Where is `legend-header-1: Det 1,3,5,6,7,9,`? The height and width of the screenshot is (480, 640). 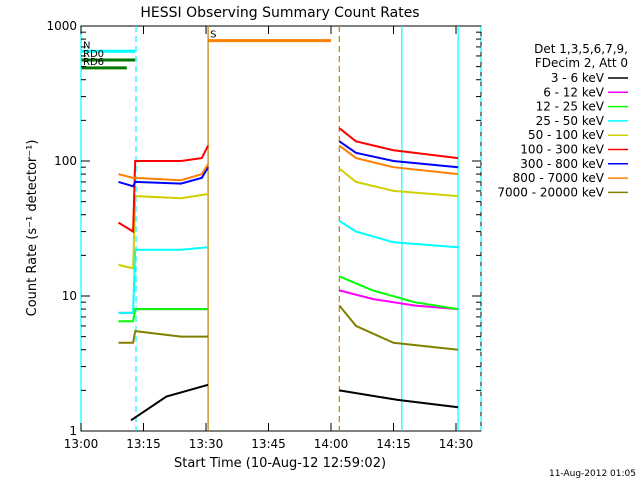 legend-header-1: Det 1,3,5,6,7,9, is located at coordinates (581, 49).